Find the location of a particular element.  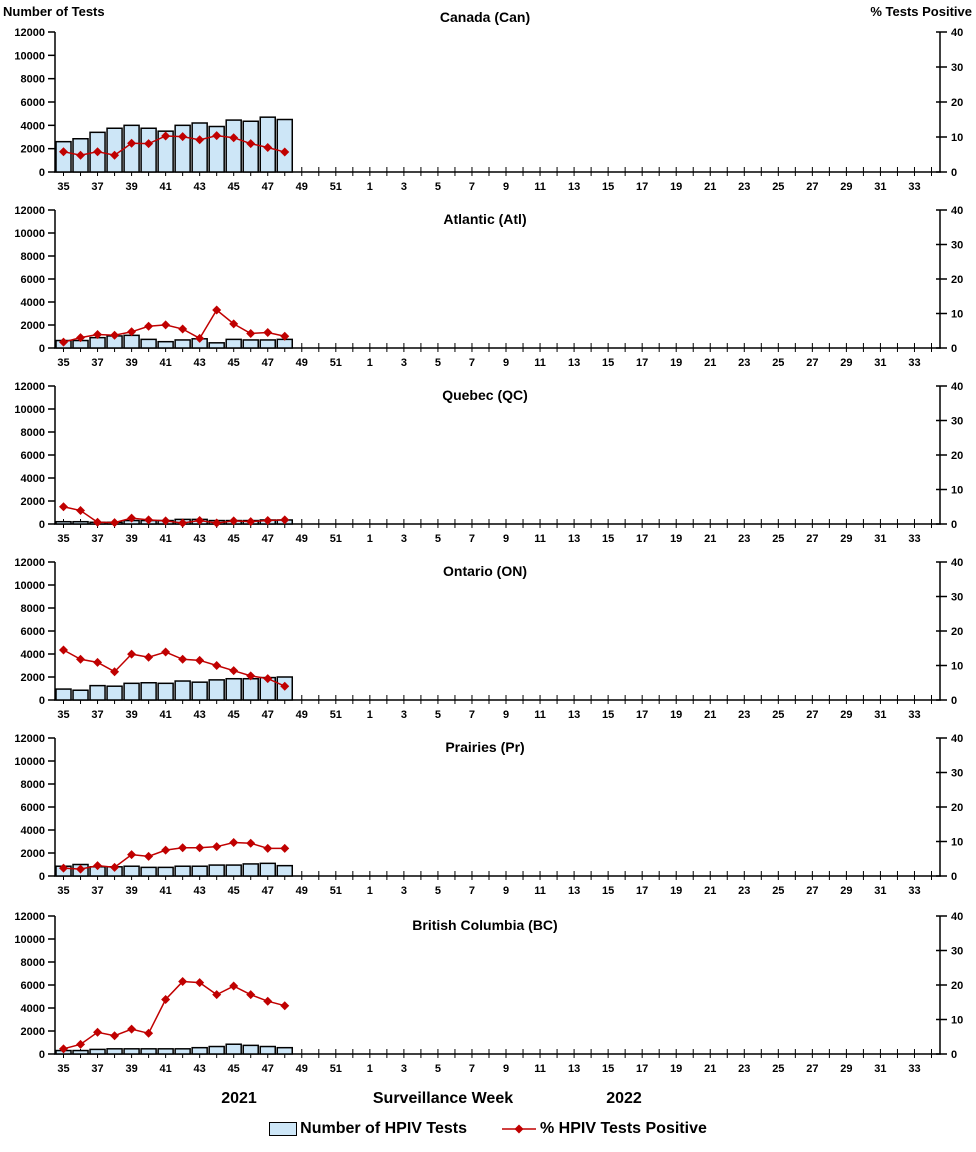

y-left-tick-label: 6000 is located at coordinates (33, 280).